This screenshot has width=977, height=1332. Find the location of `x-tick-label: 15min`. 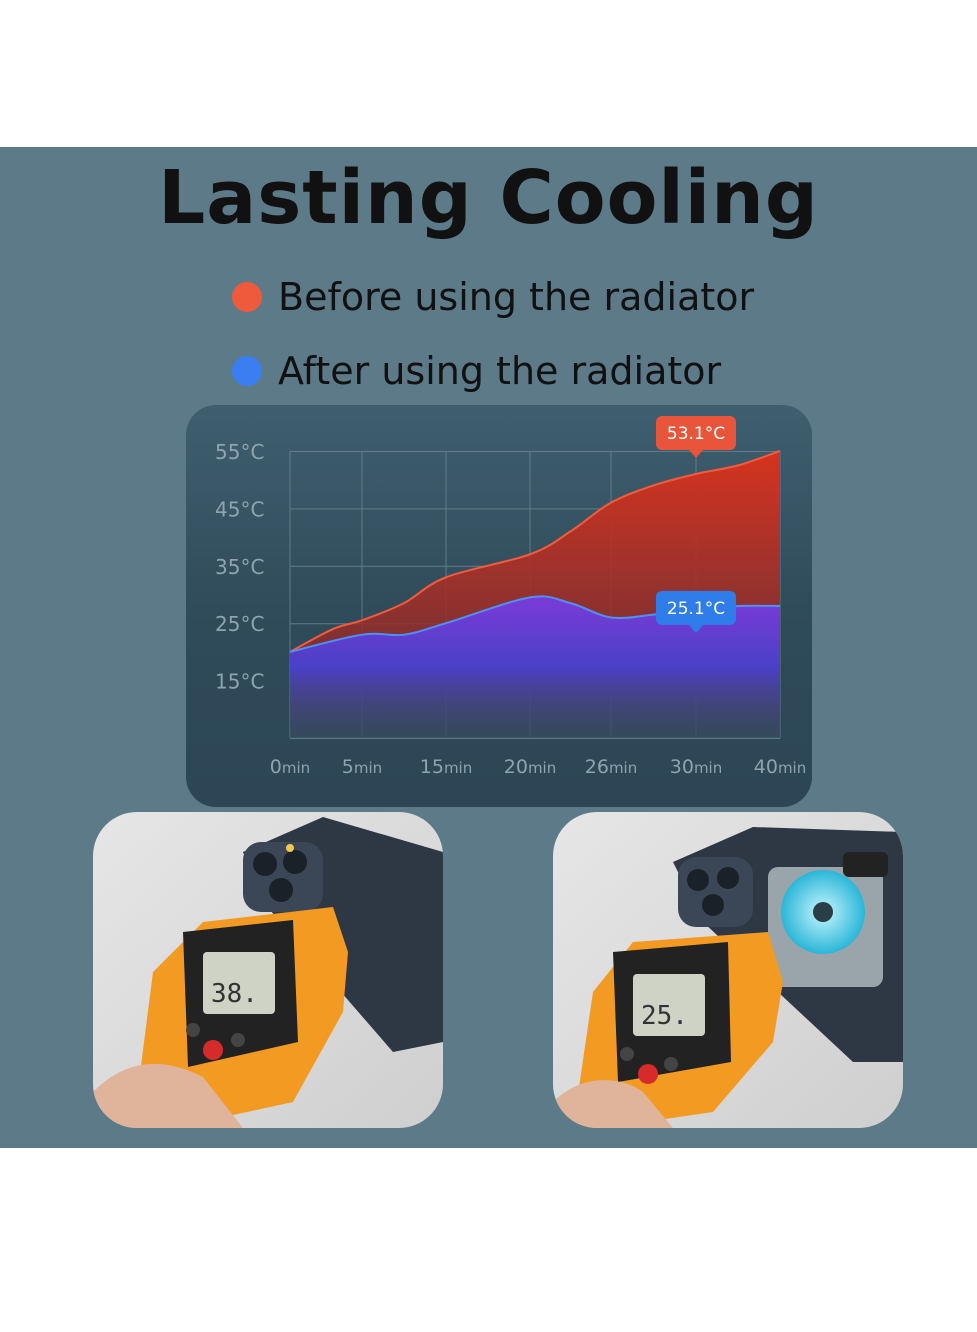

x-tick-label: 15min is located at coordinates (446, 767).